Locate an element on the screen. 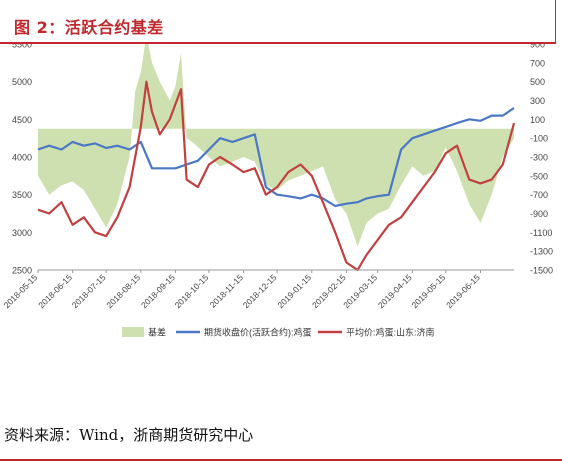 The image size is (562, 462). x-tick-label: 2018-11-15 is located at coordinates (227, 291).